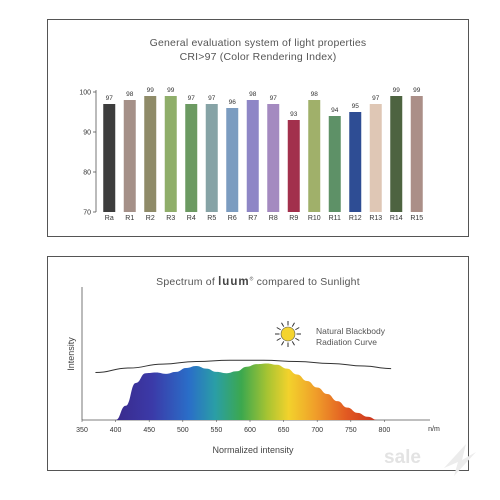 The height and width of the screenshot is (500, 500). What do you see at coordinates (82, 430) in the screenshot?
I see `x-tick-label: 350` at bounding box center [82, 430].